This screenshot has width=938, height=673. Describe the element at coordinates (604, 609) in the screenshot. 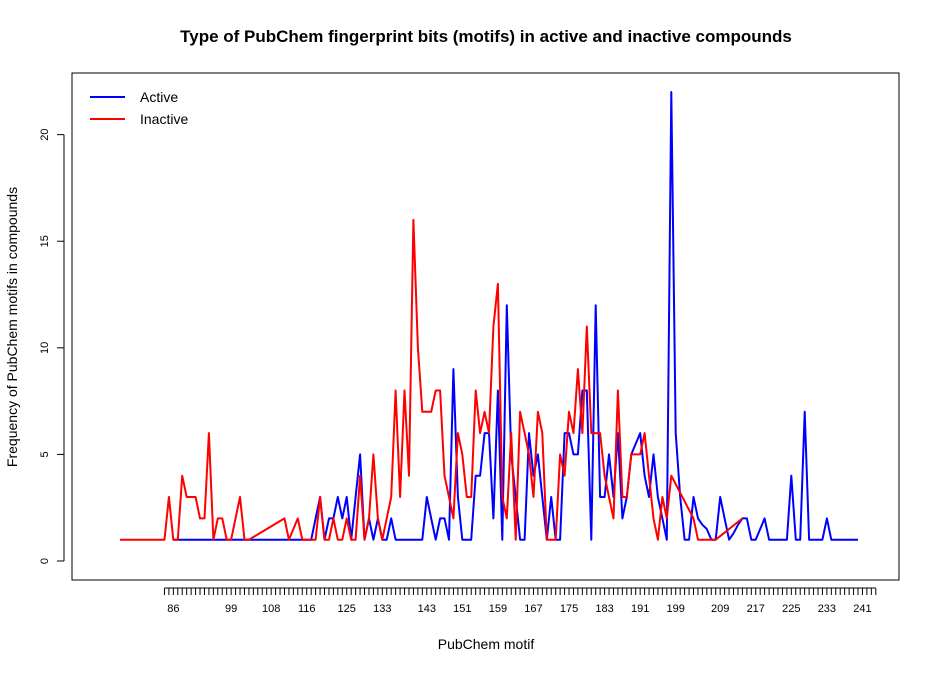

I see `x-tick-label: 183` at that location.